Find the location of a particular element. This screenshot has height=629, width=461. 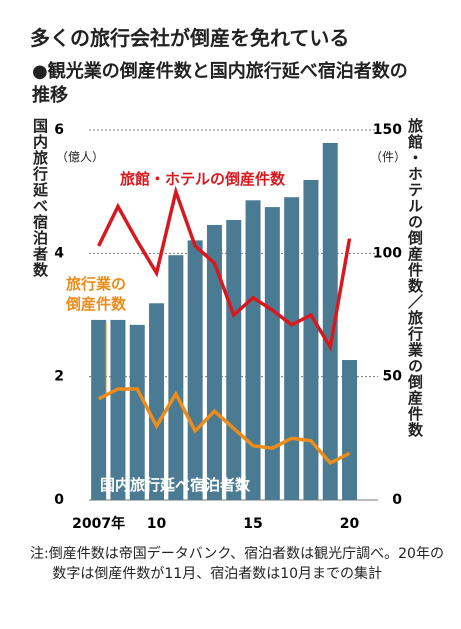

x-tick-label: 2007年 is located at coordinates (98, 523).